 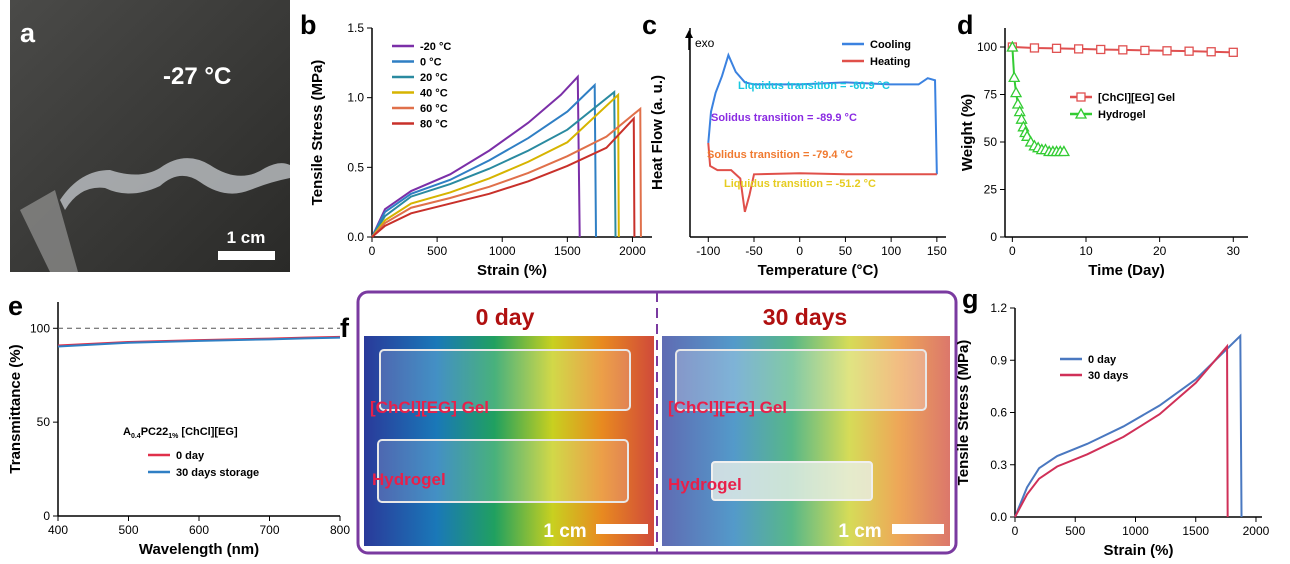 I want to click on y-tick-label: 1.2, so click(x=998, y=308).